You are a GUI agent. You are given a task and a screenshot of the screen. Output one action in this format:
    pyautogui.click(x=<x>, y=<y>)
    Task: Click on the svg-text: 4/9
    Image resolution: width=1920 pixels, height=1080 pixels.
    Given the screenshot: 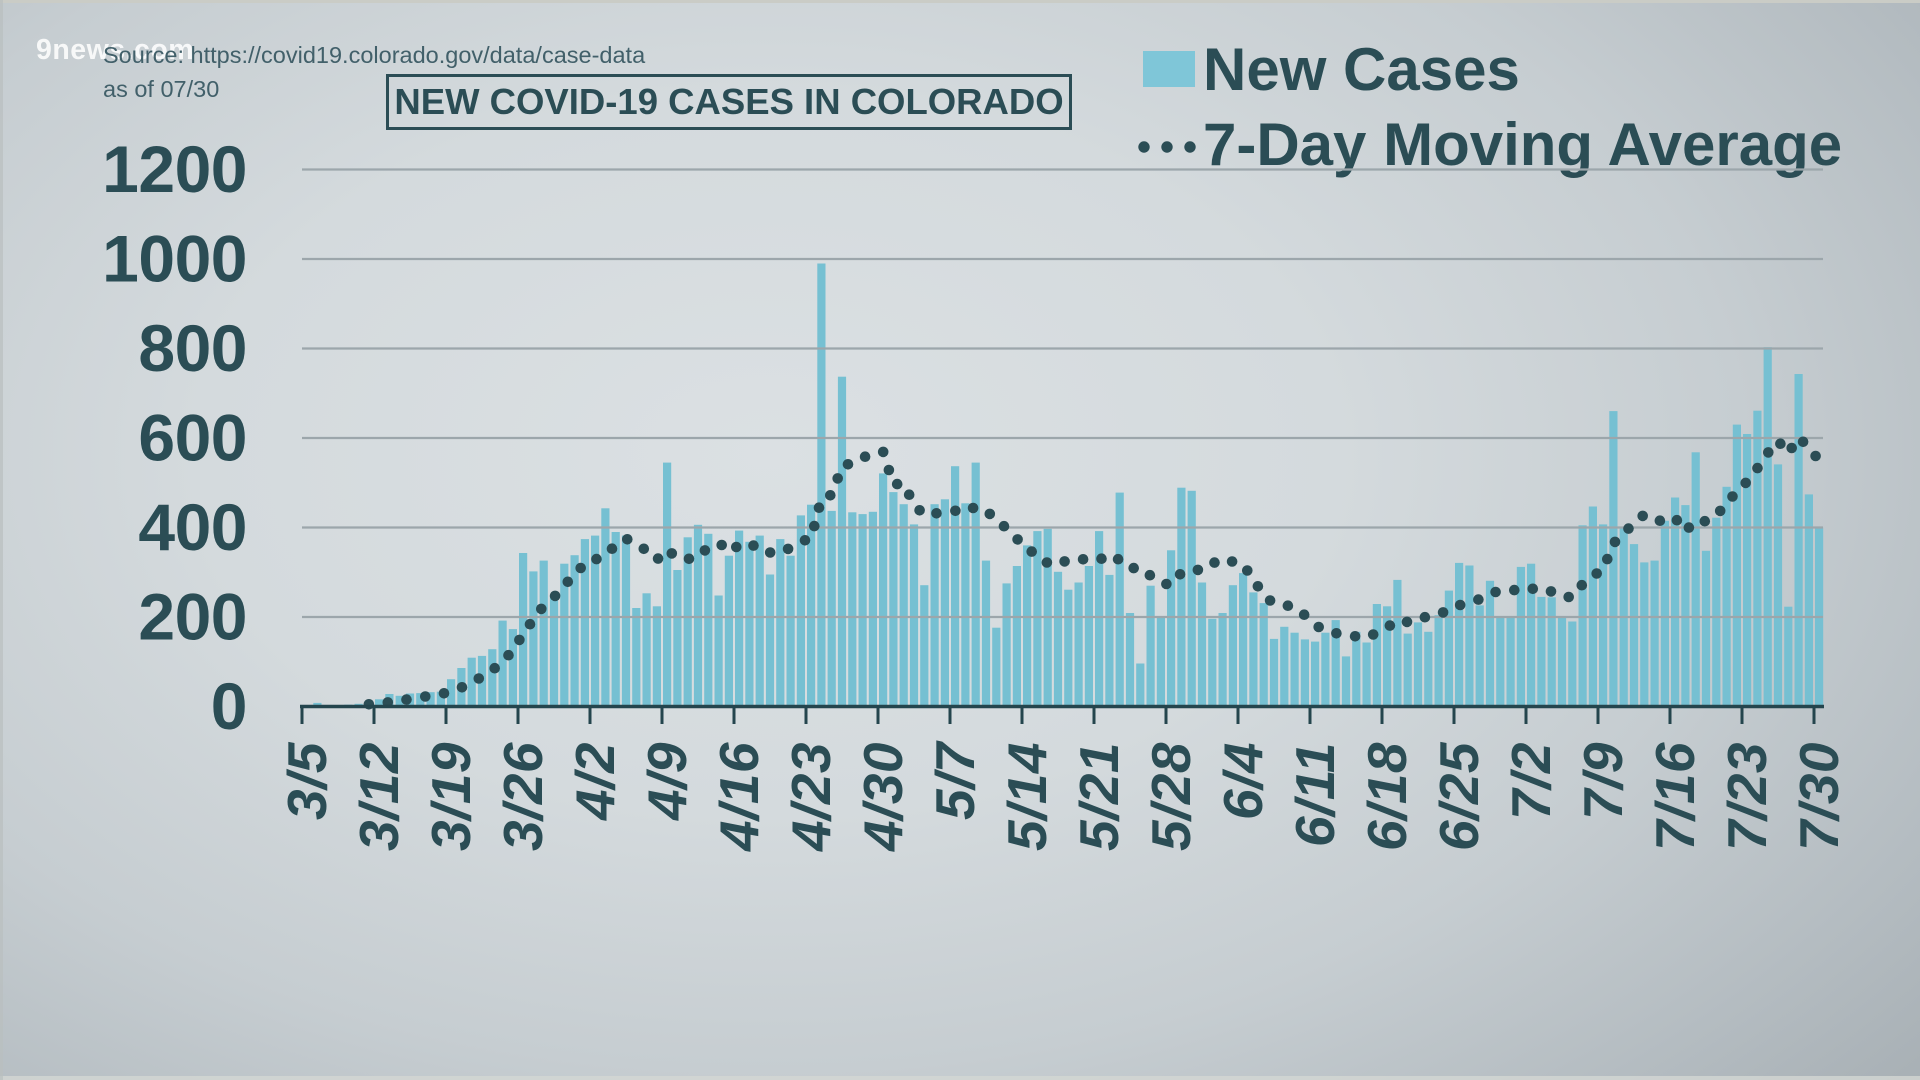 What is the action you would take?
    pyautogui.click(x=667, y=781)
    